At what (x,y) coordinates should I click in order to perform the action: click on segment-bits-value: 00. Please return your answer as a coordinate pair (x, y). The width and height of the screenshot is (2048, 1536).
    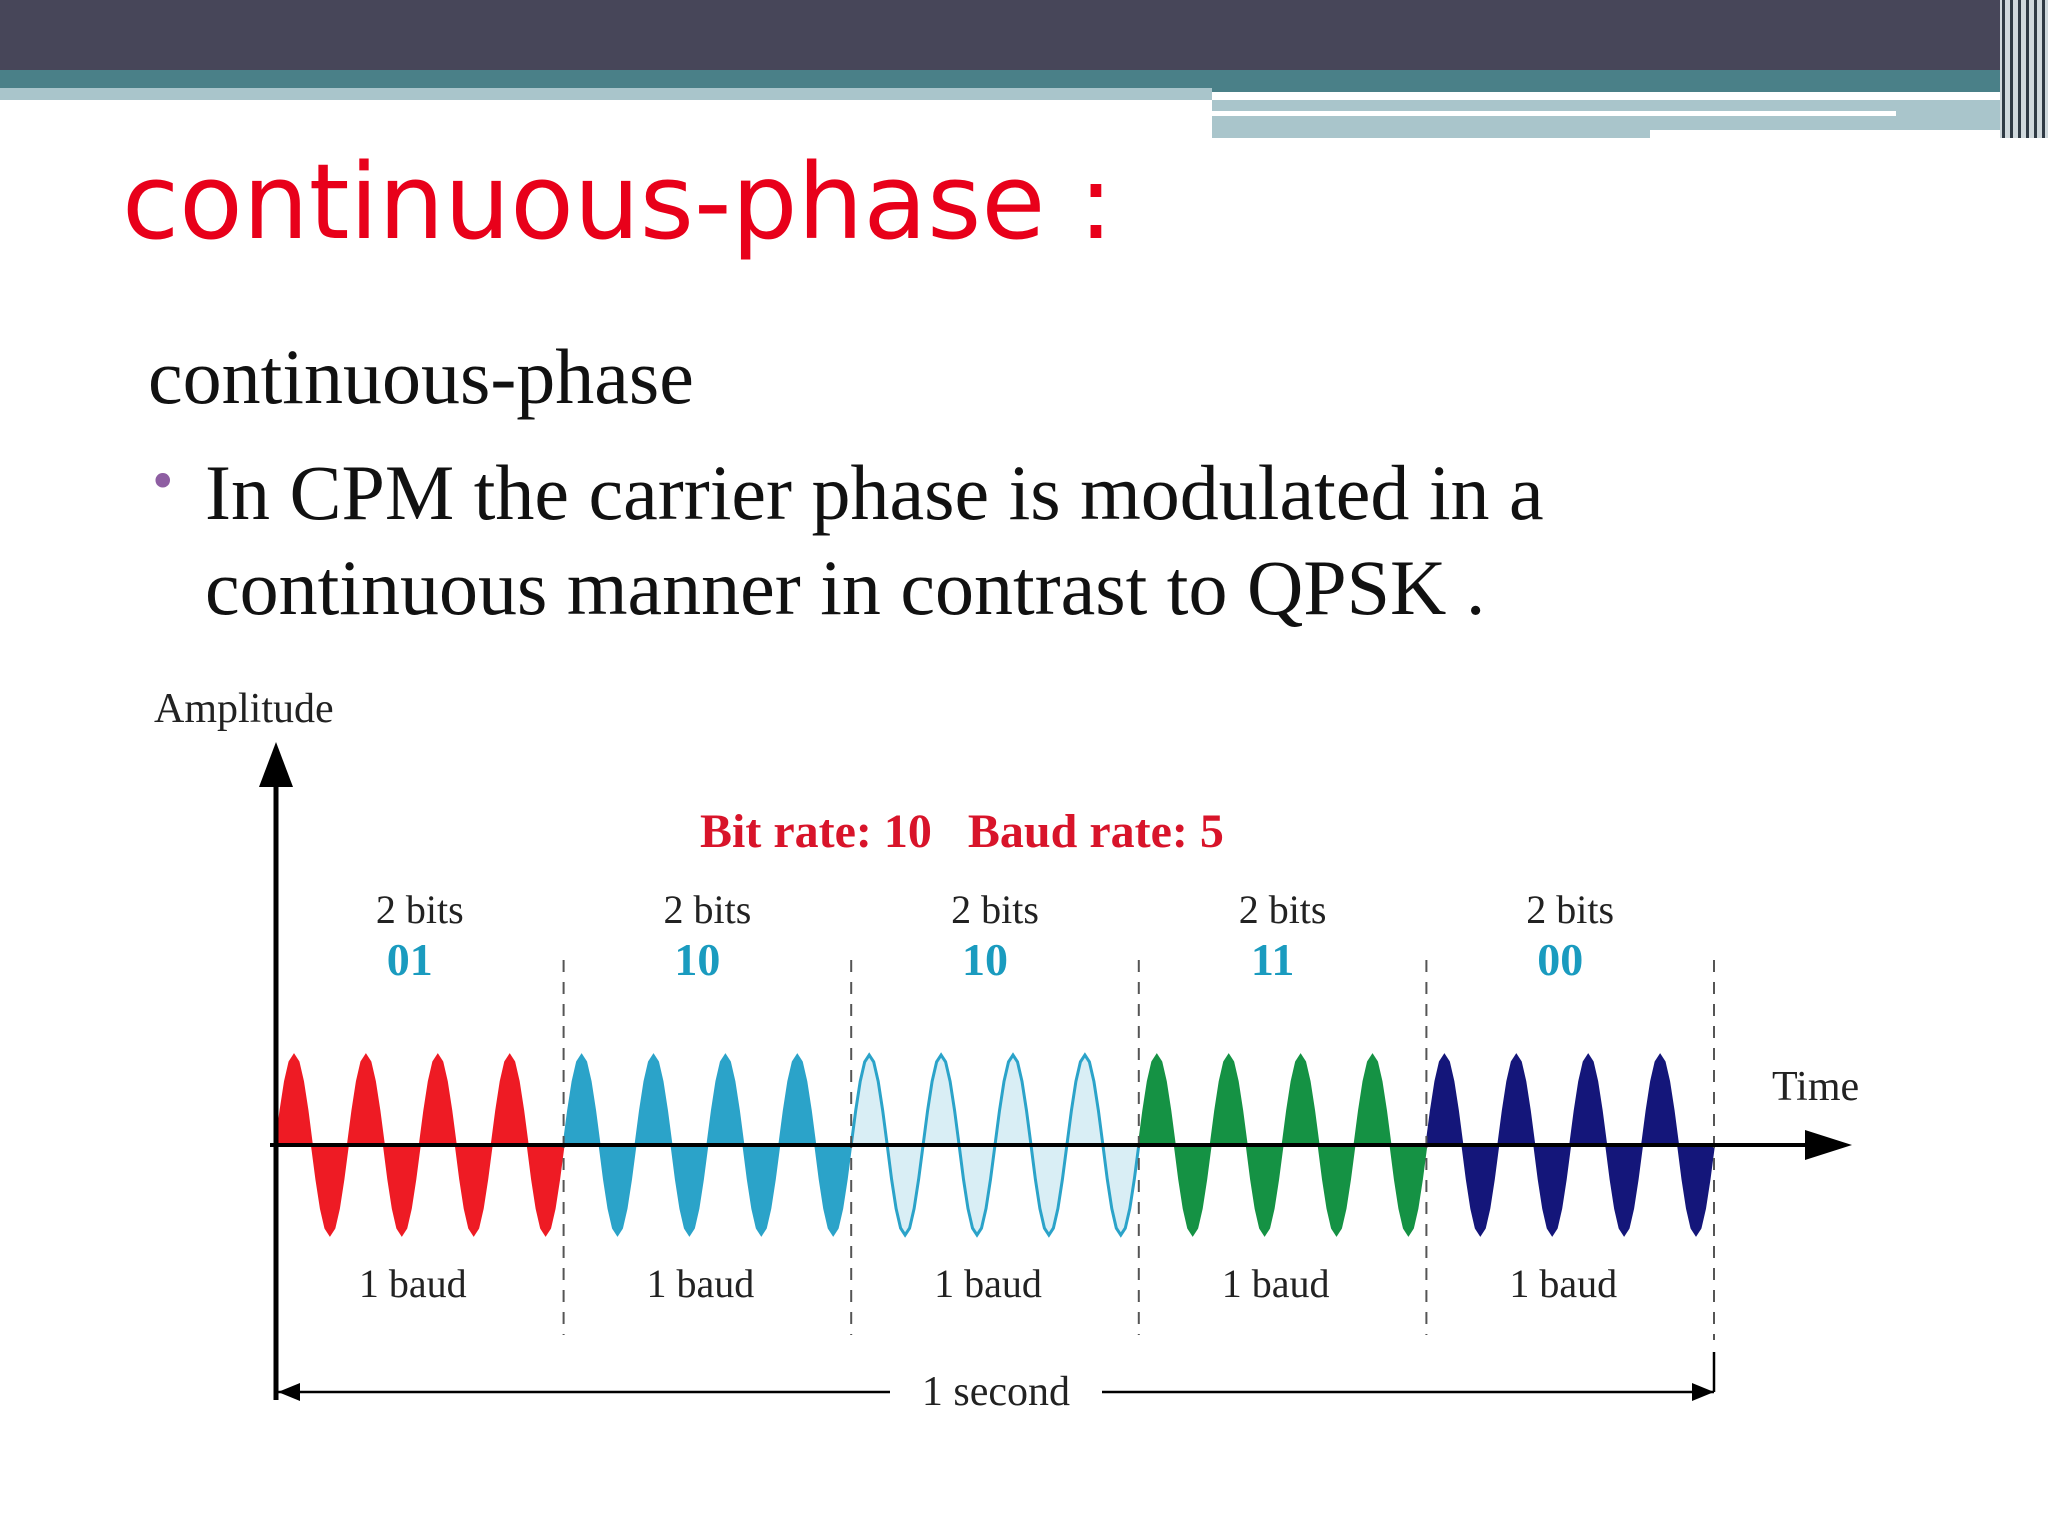
    Looking at the image, I should click on (1560, 959).